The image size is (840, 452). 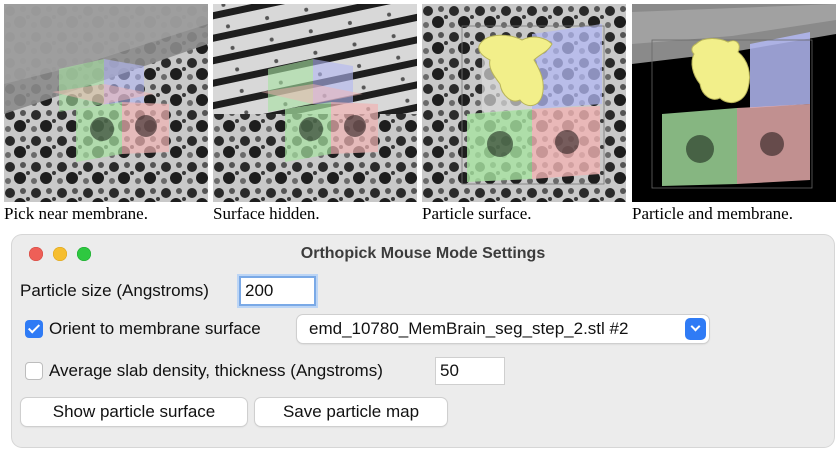 I want to click on view-surface-hidden, so click(x=315, y=103).